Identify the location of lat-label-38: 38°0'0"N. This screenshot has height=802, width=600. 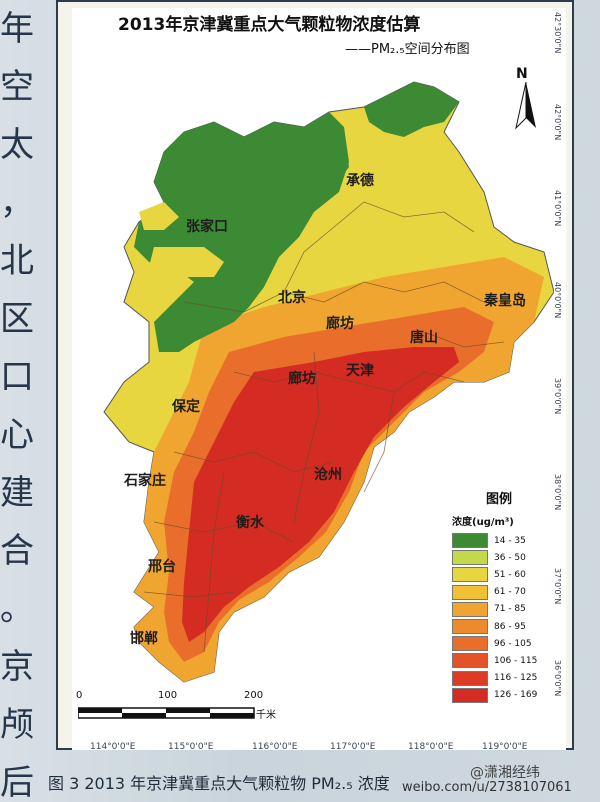
(557, 492).